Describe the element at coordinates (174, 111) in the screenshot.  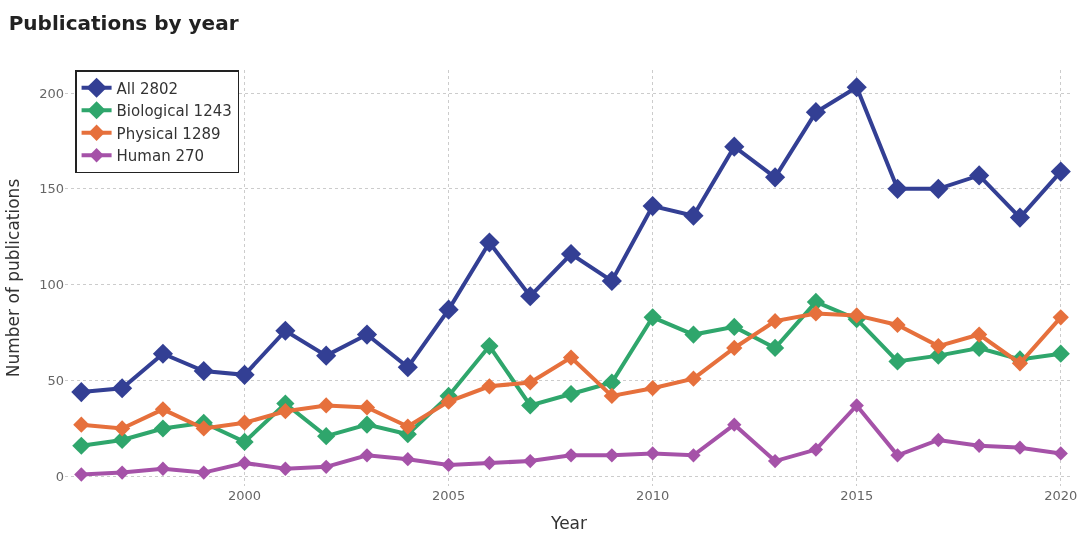
I see `legend-label: Biological 1243` at that location.